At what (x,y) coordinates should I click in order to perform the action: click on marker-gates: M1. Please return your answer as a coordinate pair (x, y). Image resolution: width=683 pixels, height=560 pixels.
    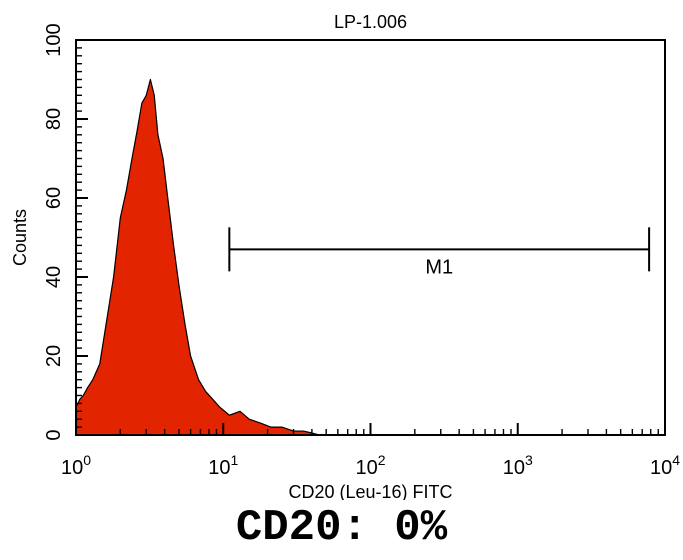
    Looking at the image, I should click on (439, 252).